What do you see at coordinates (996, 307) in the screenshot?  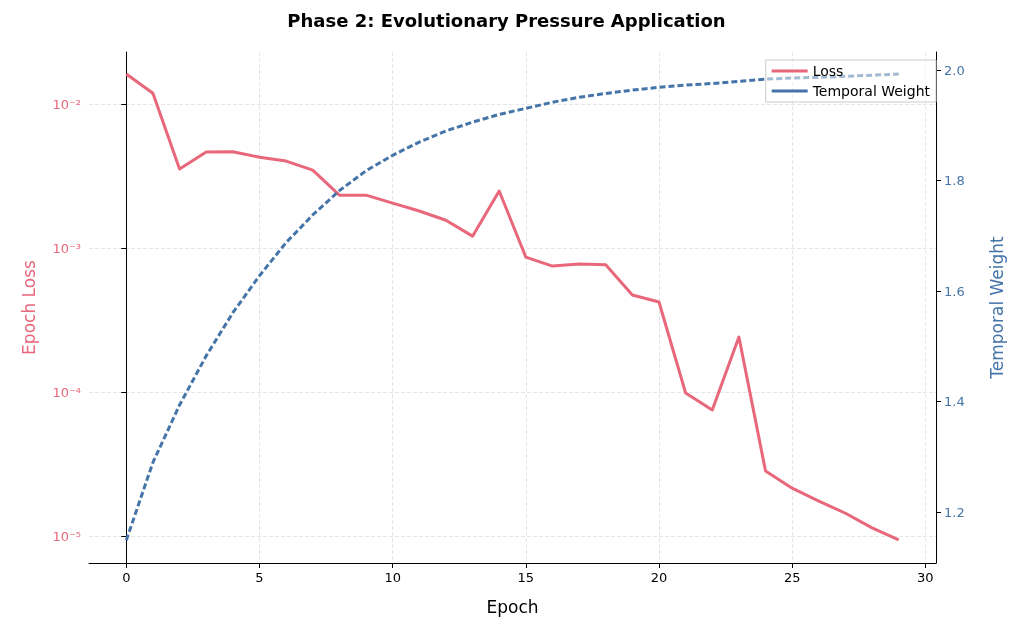 I see `y2-axis-title: Temporal Weight` at bounding box center [996, 307].